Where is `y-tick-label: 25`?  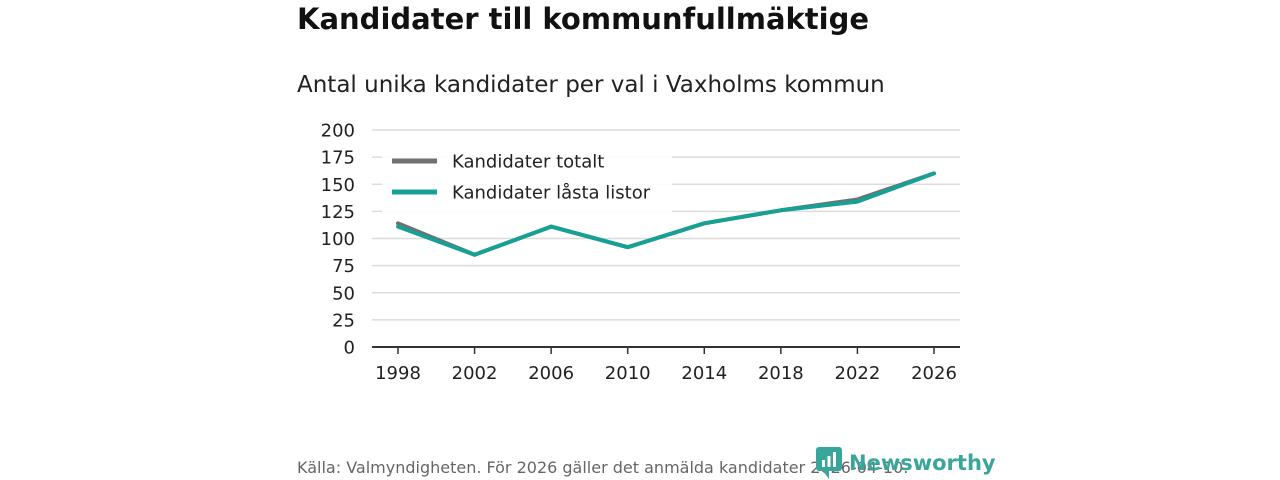 y-tick-label: 25 is located at coordinates (343, 320).